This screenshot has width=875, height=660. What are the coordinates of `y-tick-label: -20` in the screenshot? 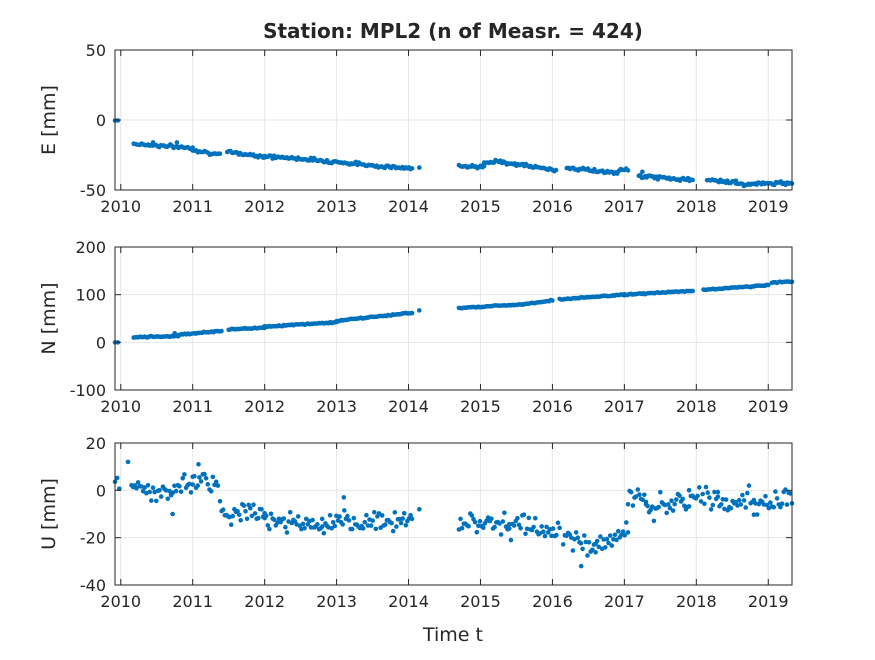 It's located at (93, 538).